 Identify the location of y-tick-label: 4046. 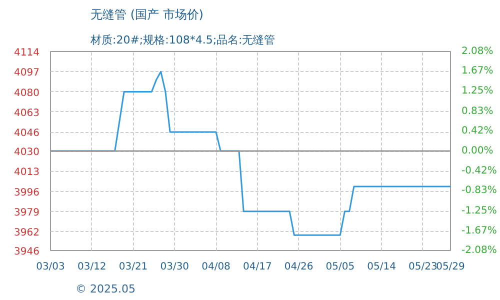
(27, 134).